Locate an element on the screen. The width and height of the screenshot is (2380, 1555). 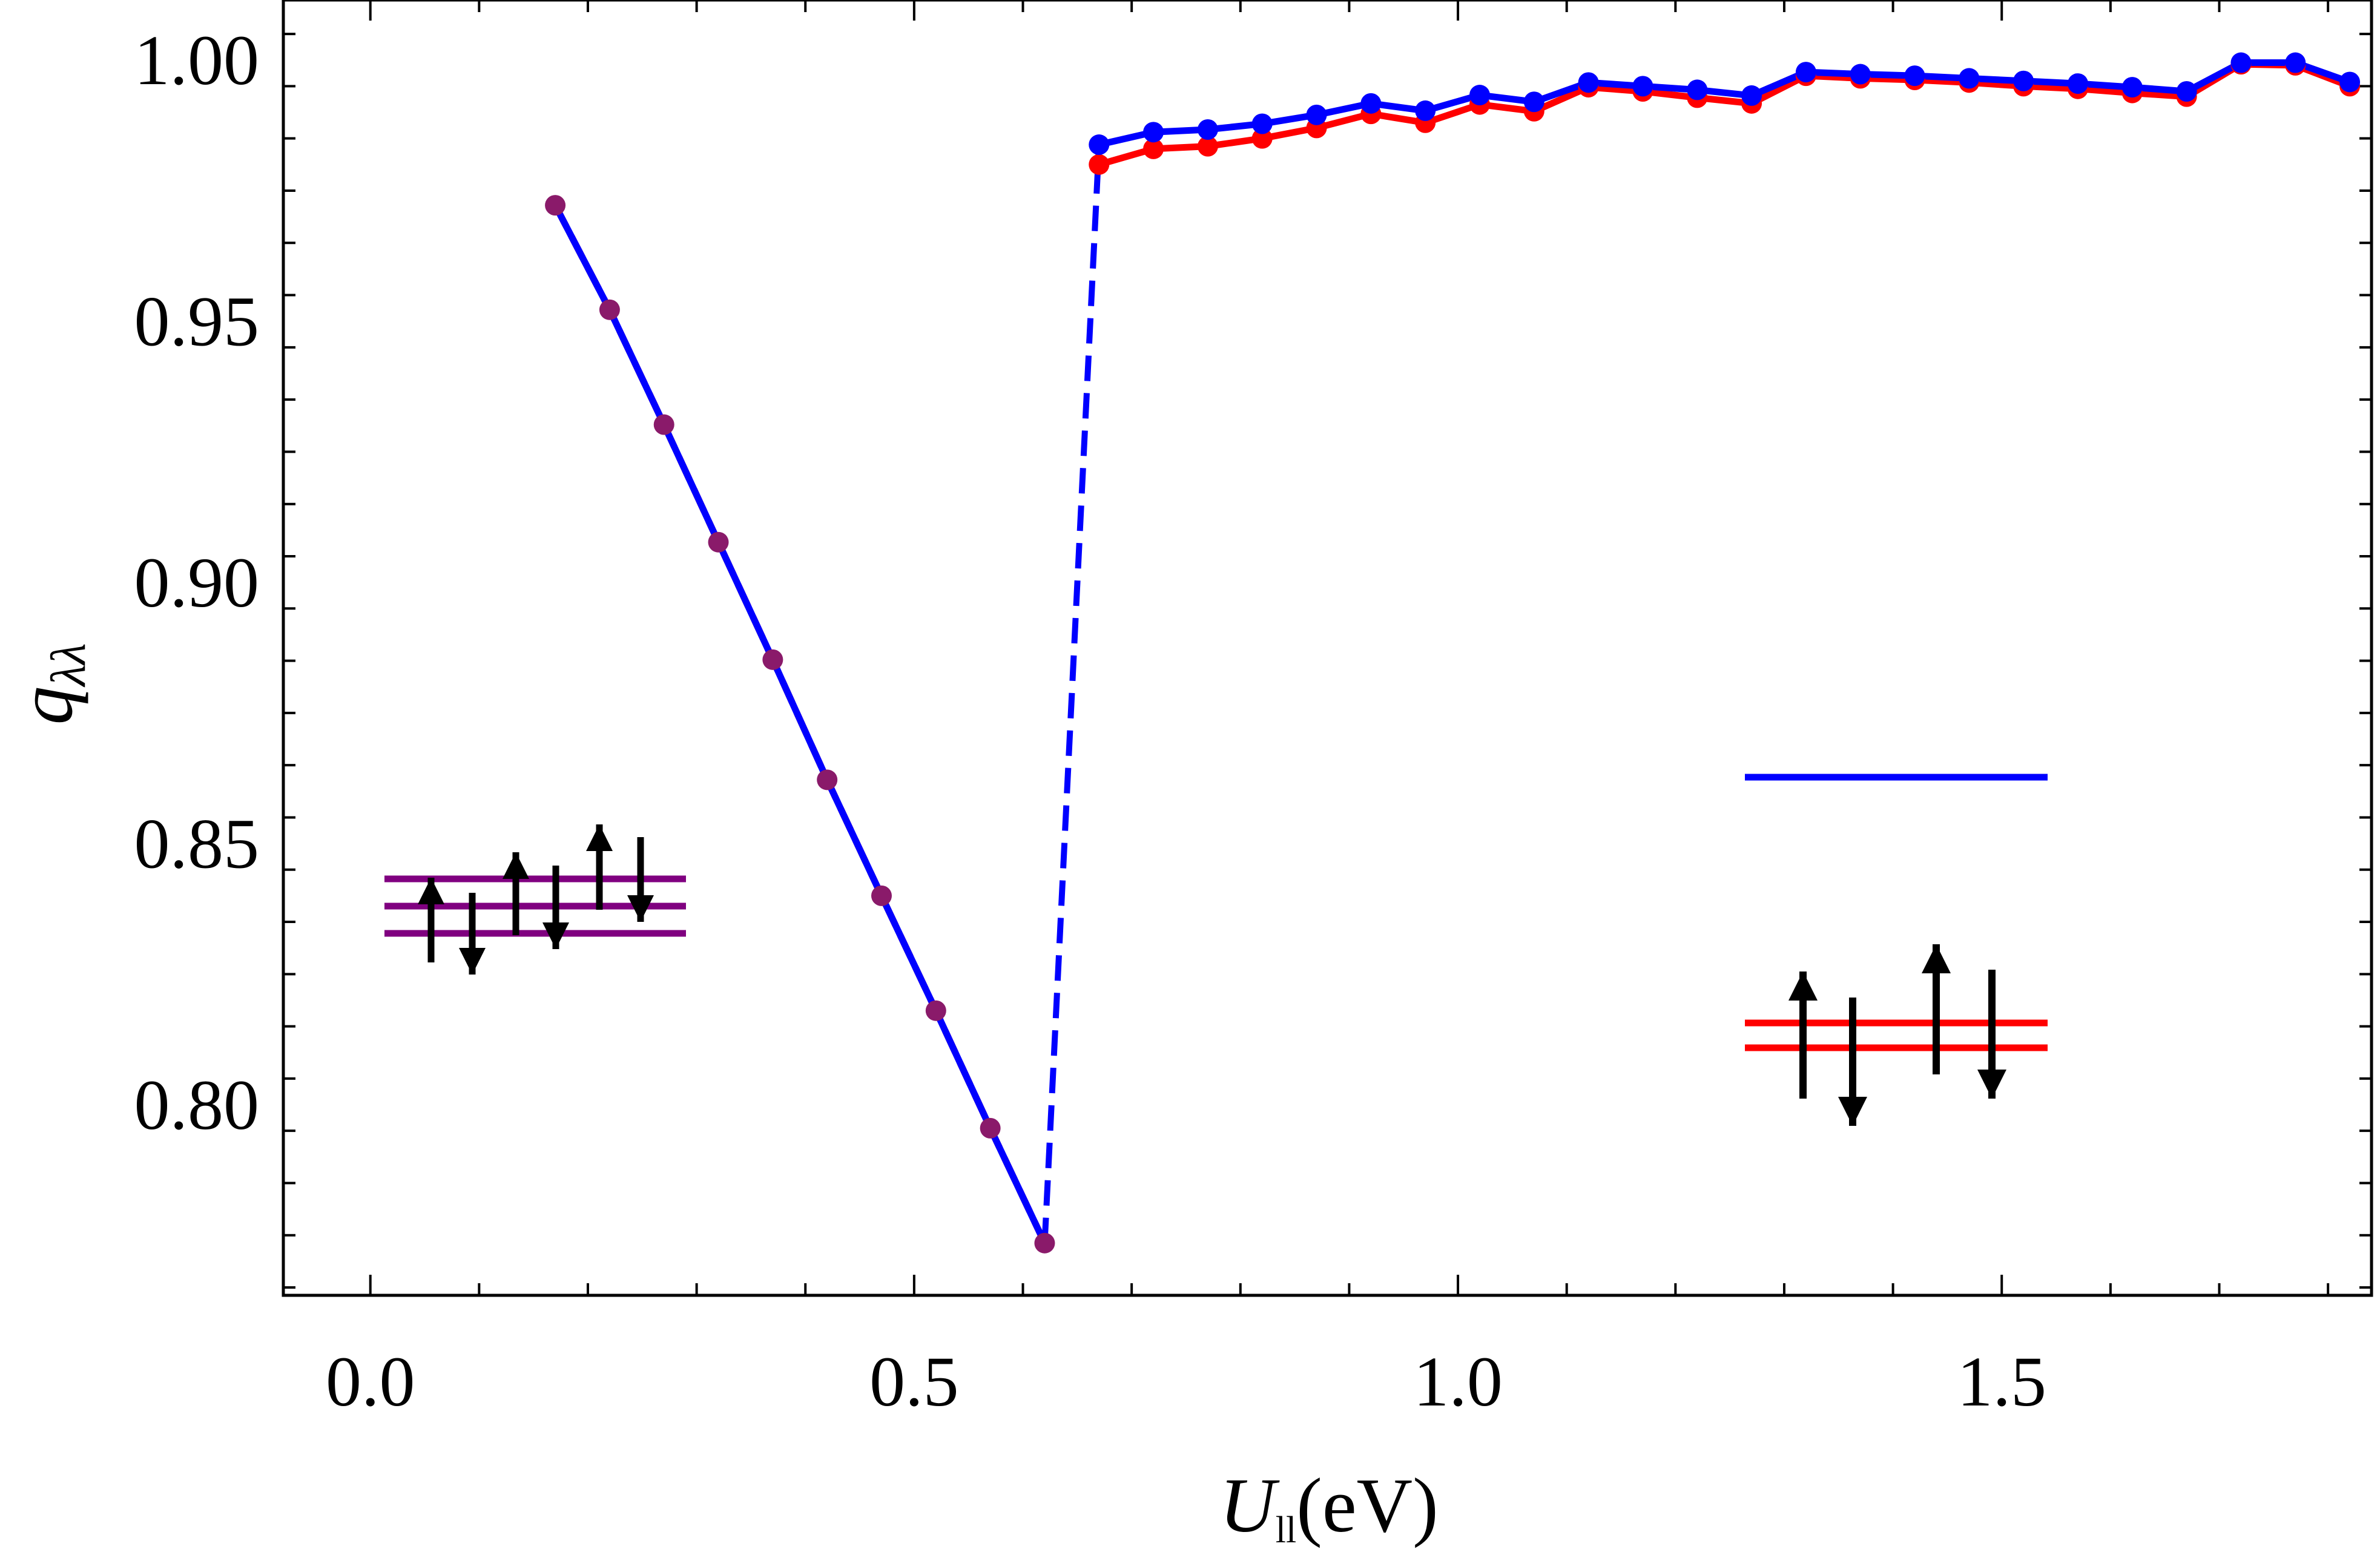
transition-jump-line is located at coordinates (1072, 693).